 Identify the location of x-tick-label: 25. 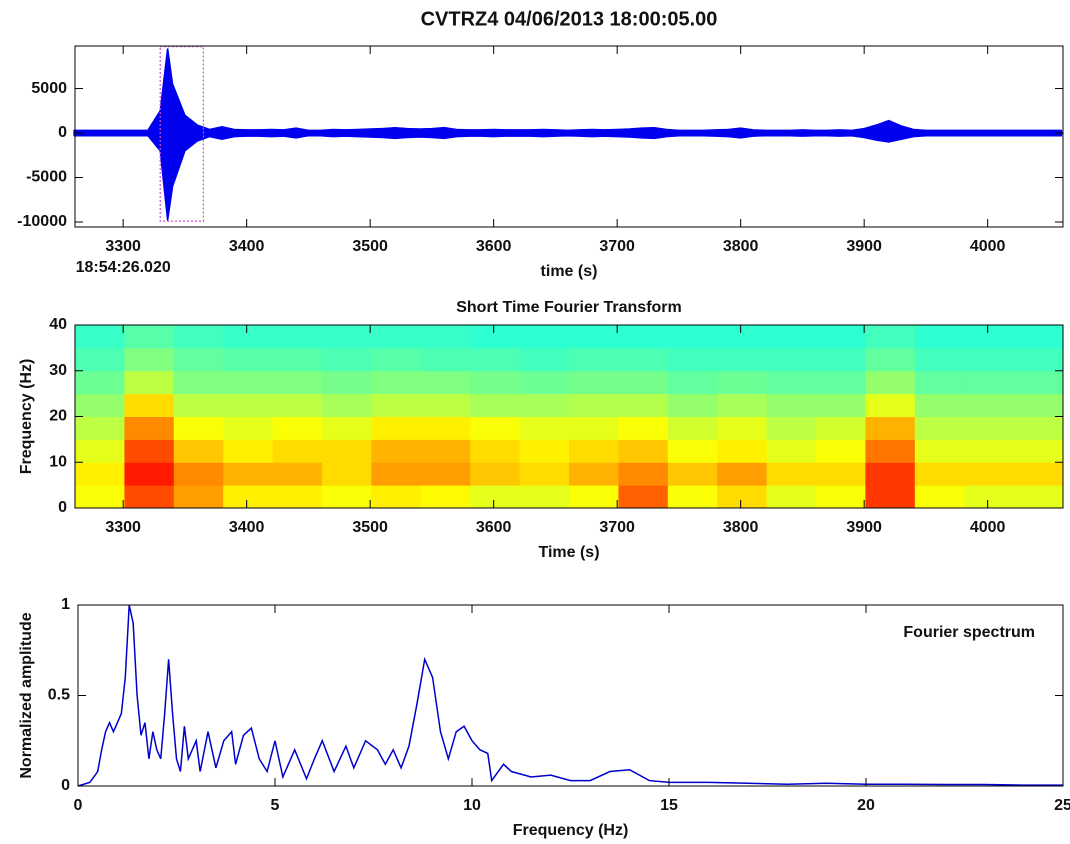
(1062, 805).